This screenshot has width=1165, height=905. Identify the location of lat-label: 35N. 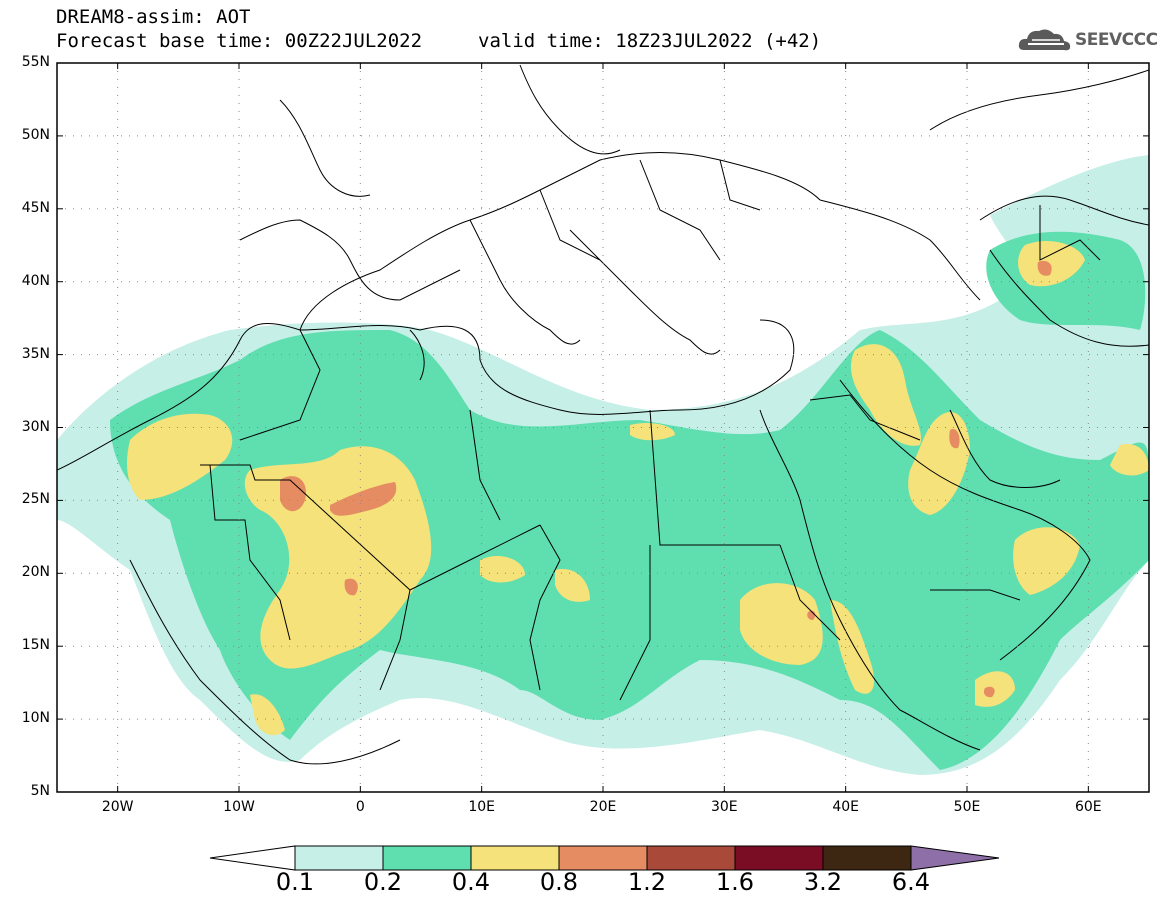
(35, 353).